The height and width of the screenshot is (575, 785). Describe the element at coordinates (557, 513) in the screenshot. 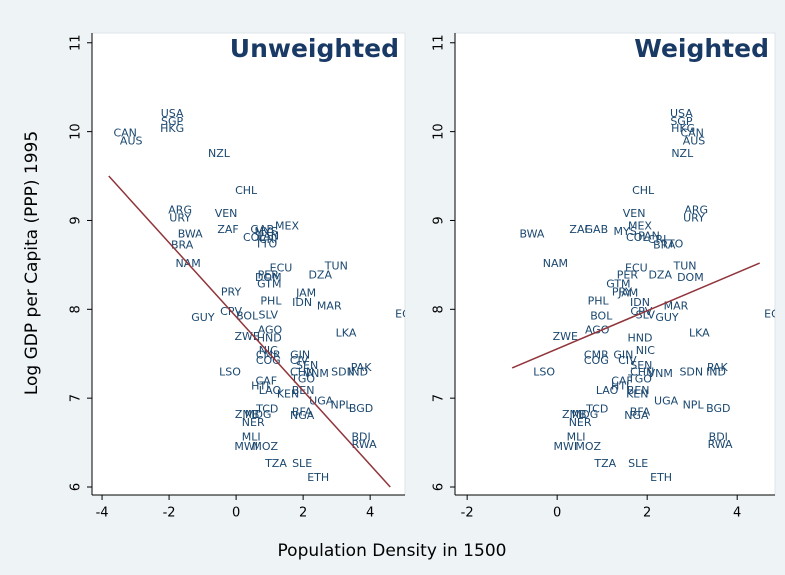

I see `x-tick-label: 0` at that location.